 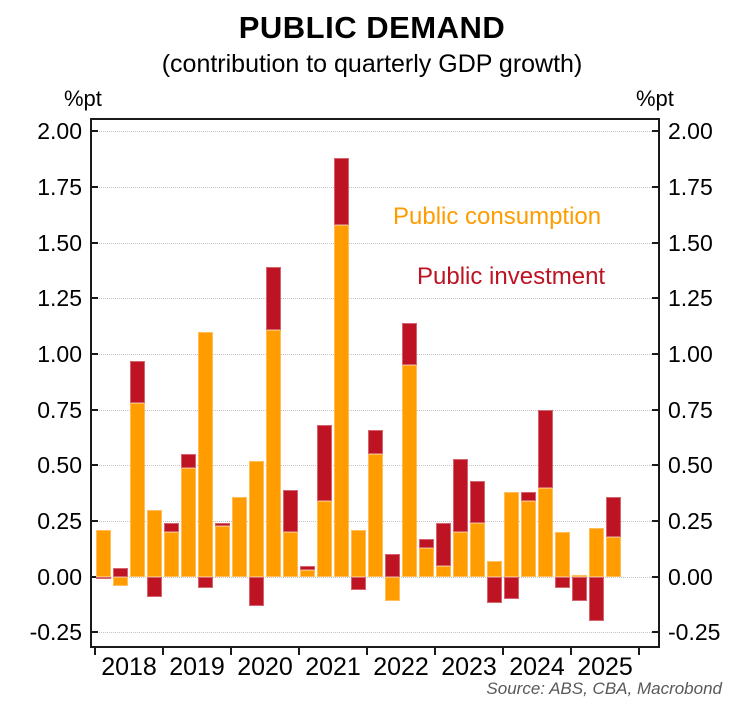 What do you see at coordinates (333, 667) in the screenshot?
I see `year-label: 2021` at bounding box center [333, 667].